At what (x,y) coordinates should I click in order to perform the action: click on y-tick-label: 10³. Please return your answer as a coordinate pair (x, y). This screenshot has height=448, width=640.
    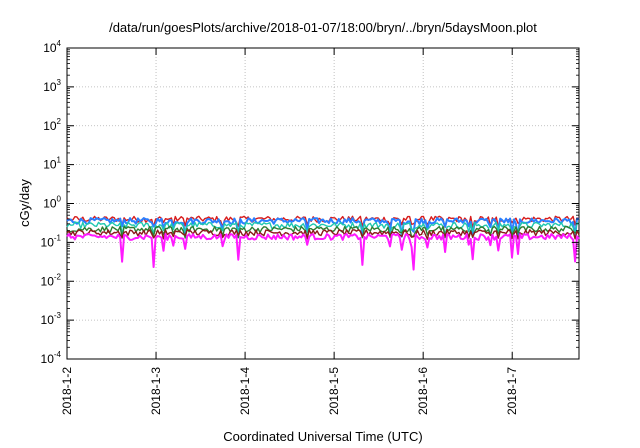
    Looking at the image, I should click on (52, 86).